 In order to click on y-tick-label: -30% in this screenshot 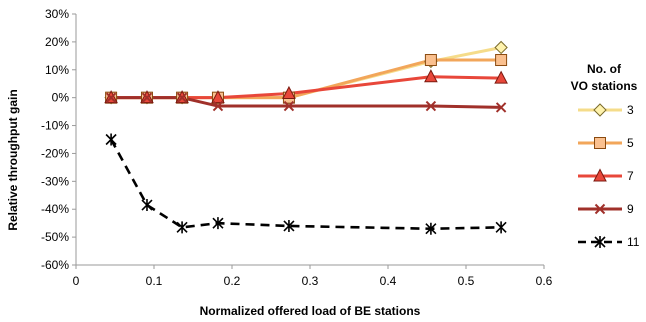, I will do `click(55, 181)`.